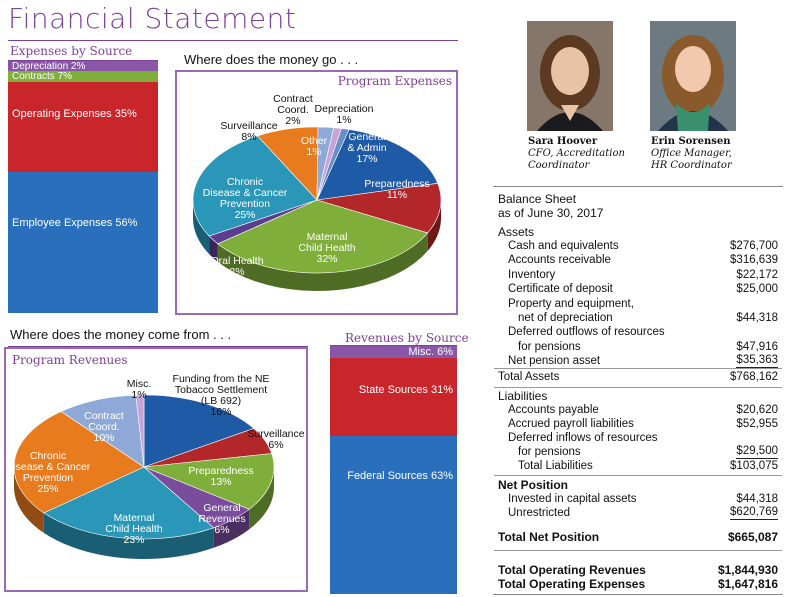 The width and height of the screenshot is (792, 597). I want to click on balance-row: Deferred inflows of resources, so click(583, 438).